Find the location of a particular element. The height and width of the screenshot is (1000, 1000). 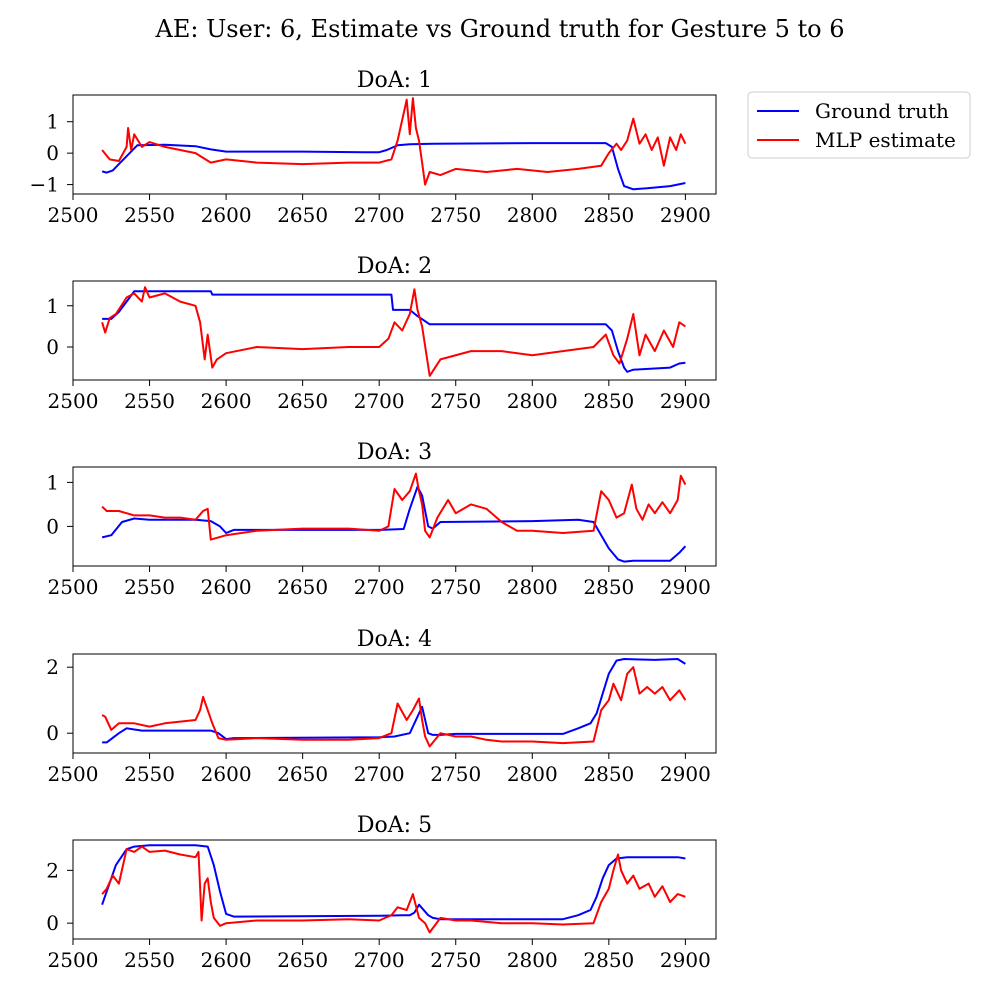

legend-mlp-estimate-label: MLP estimate is located at coordinates (885, 140).